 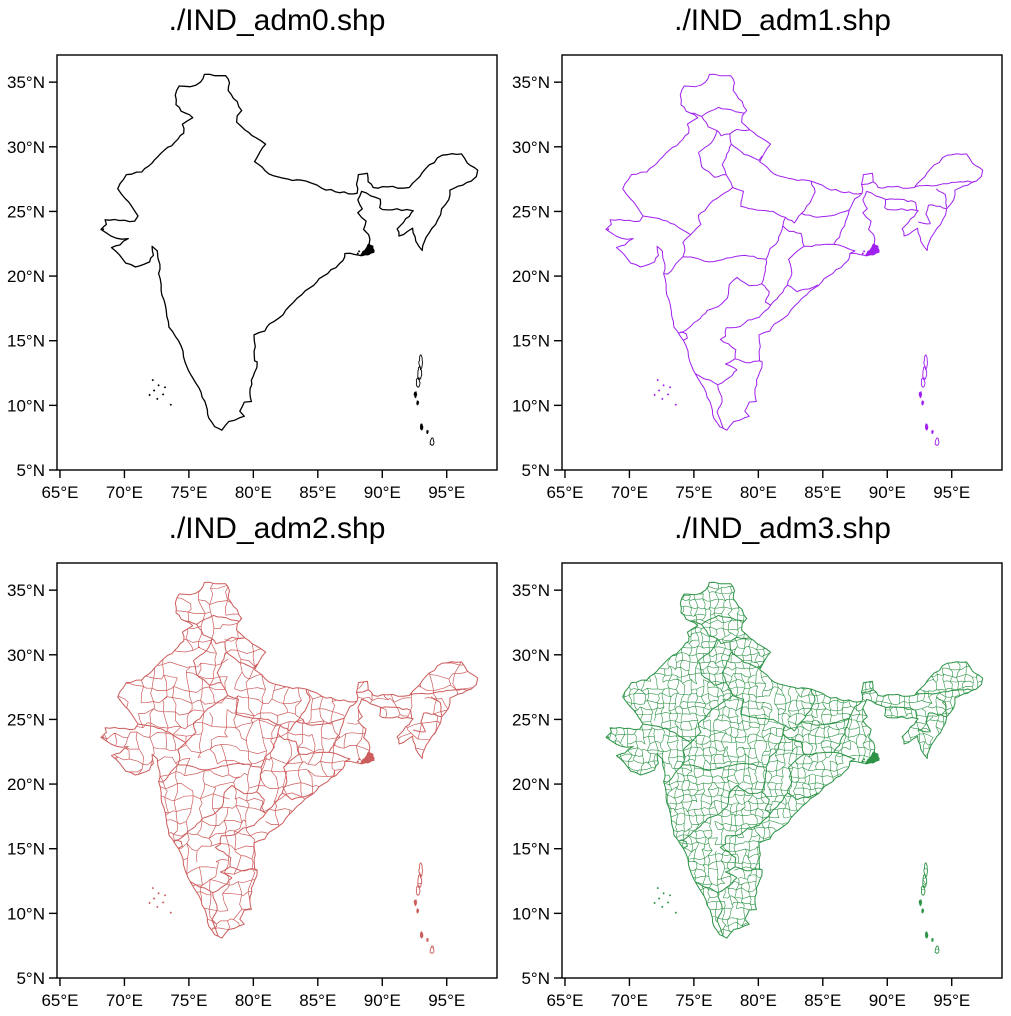 What do you see at coordinates (277, 528) in the screenshot?
I see `panel-title-adm2: ./IND_adm2.shp` at bounding box center [277, 528].